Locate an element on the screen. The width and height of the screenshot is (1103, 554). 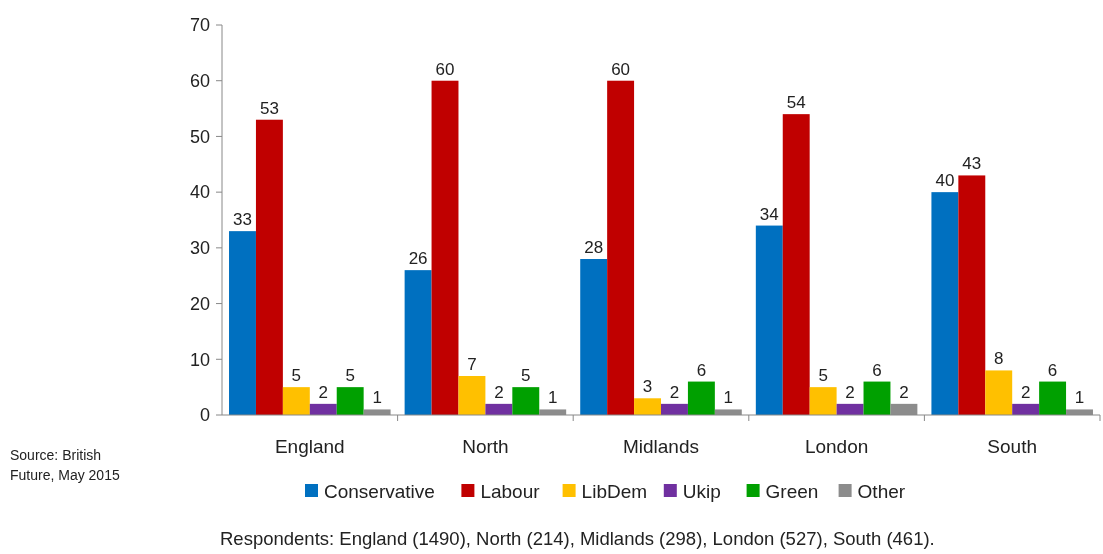
legend-label: Other is located at coordinates (881, 491).